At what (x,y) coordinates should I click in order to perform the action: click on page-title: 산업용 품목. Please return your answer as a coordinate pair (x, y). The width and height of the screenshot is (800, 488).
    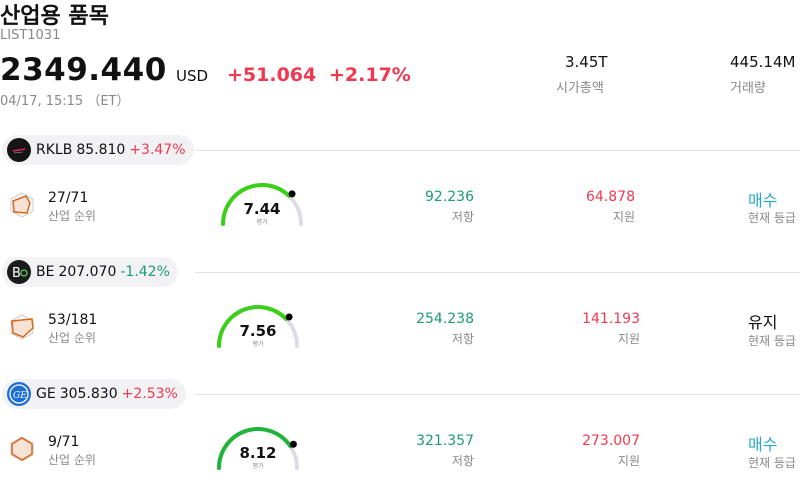
    Looking at the image, I should click on (54, 16).